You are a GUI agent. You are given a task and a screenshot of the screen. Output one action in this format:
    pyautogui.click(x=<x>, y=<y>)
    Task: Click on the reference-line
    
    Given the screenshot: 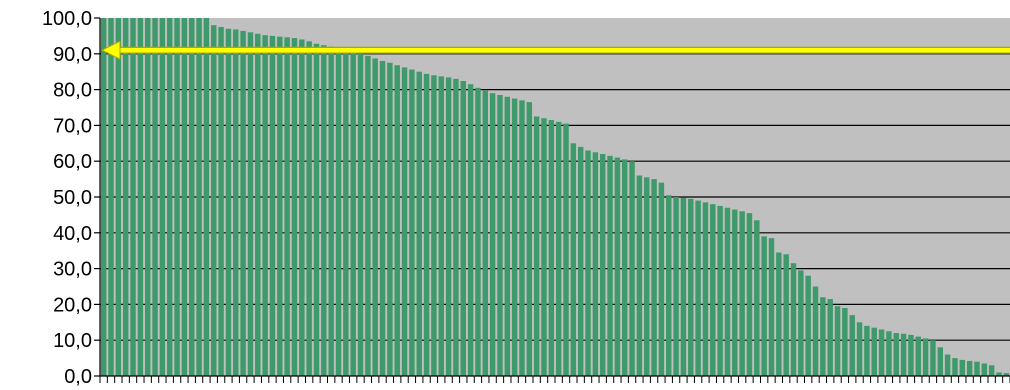 What is the action you would take?
    pyautogui.click(x=555, y=50)
    